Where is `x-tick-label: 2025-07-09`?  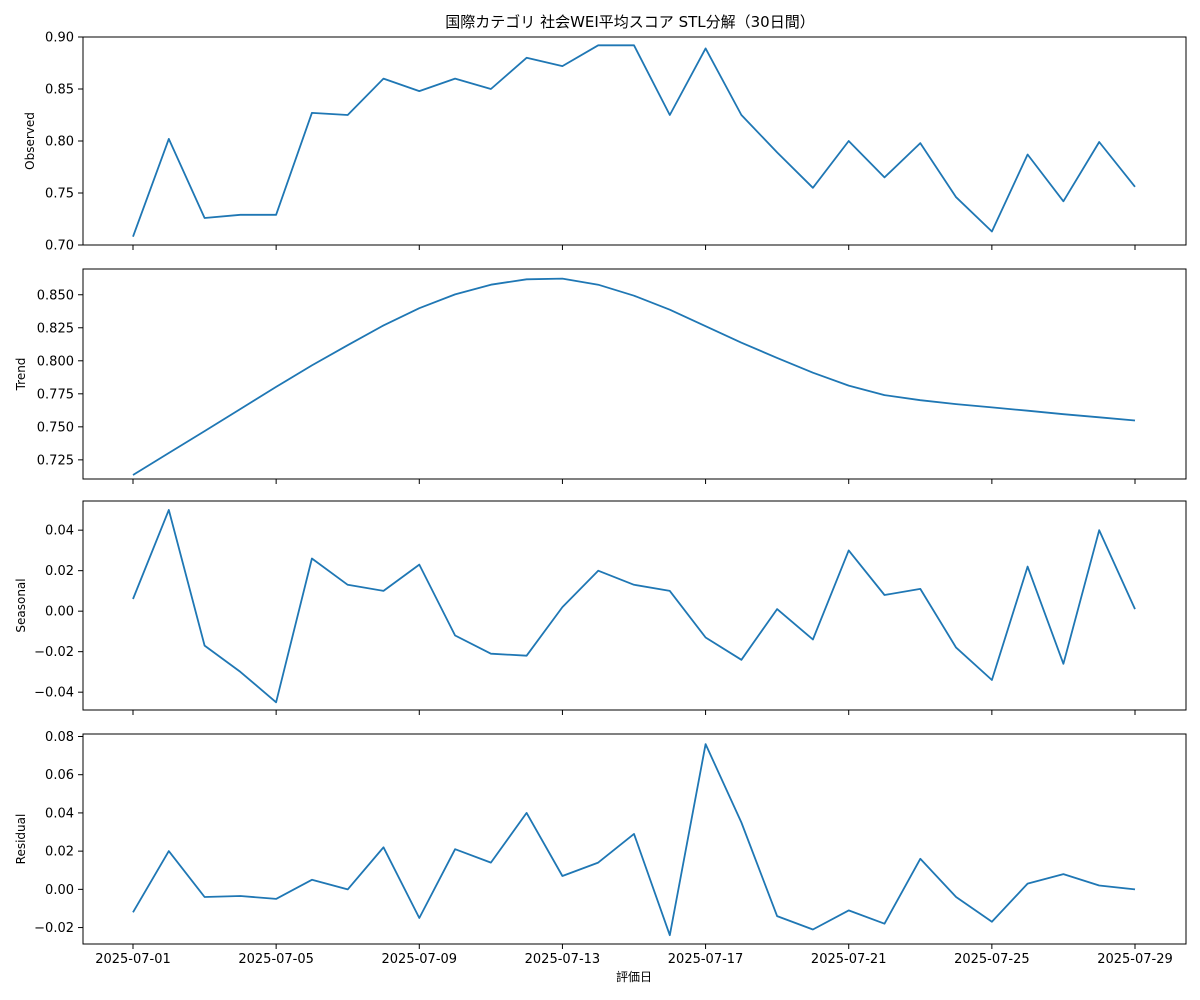
x-tick-label: 2025-07-09 is located at coordinates (420, 959).